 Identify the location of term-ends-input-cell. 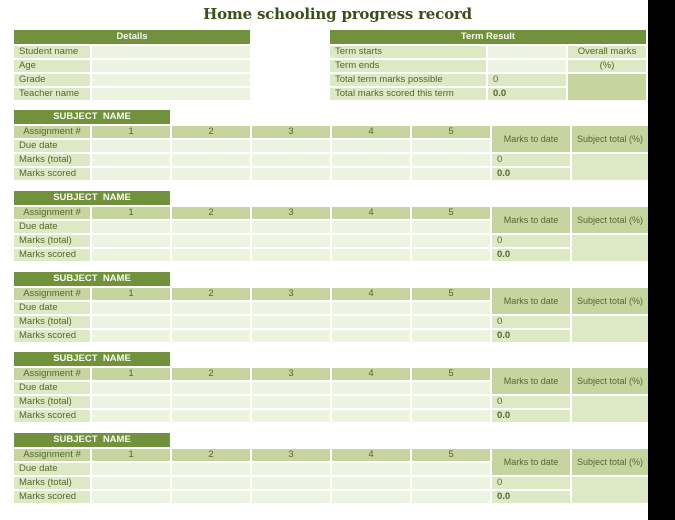
(527, 66).